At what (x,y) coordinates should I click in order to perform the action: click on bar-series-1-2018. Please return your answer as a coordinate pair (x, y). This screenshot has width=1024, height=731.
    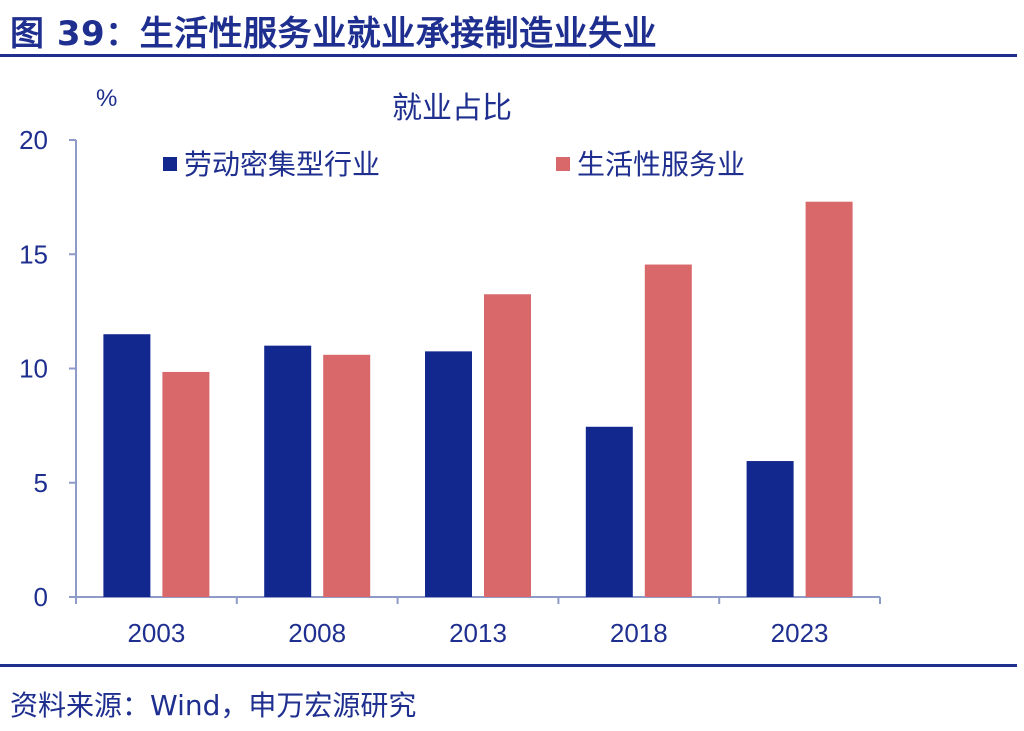
    Looking at the image, I should click on (609, 511).